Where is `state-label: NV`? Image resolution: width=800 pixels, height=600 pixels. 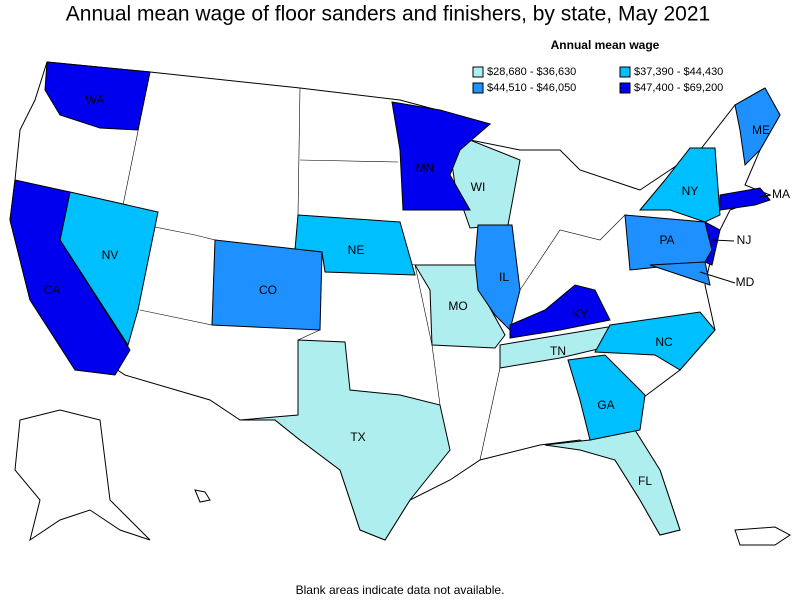
state-label: NV is located at coordinates (110, 255).